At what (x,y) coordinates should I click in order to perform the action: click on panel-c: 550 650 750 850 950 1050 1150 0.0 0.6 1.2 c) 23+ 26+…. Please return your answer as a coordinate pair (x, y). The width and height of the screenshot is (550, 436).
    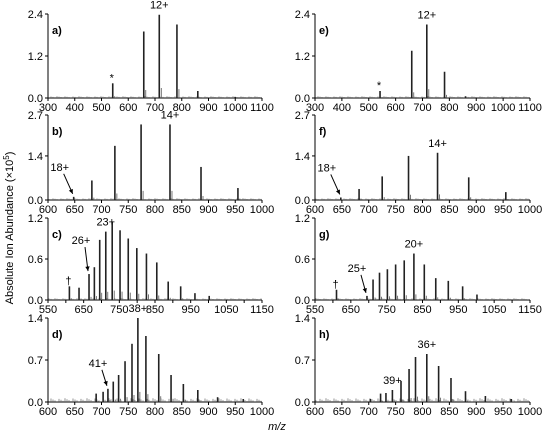
    Looking at the image, I should click on (151, 264).